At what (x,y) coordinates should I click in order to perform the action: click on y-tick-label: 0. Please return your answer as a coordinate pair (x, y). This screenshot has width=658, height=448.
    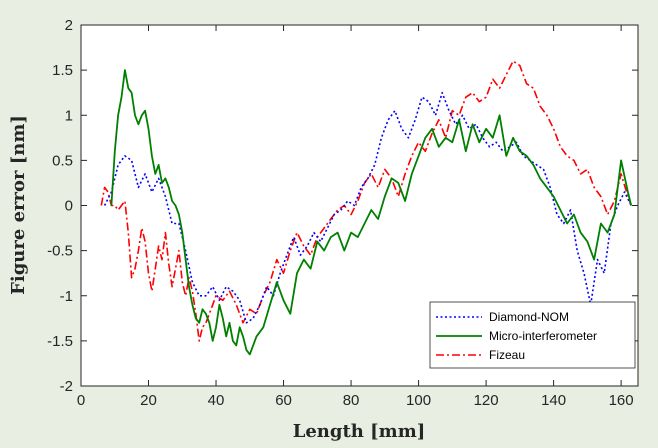
    Looking at the image, I should click on (69, 206).